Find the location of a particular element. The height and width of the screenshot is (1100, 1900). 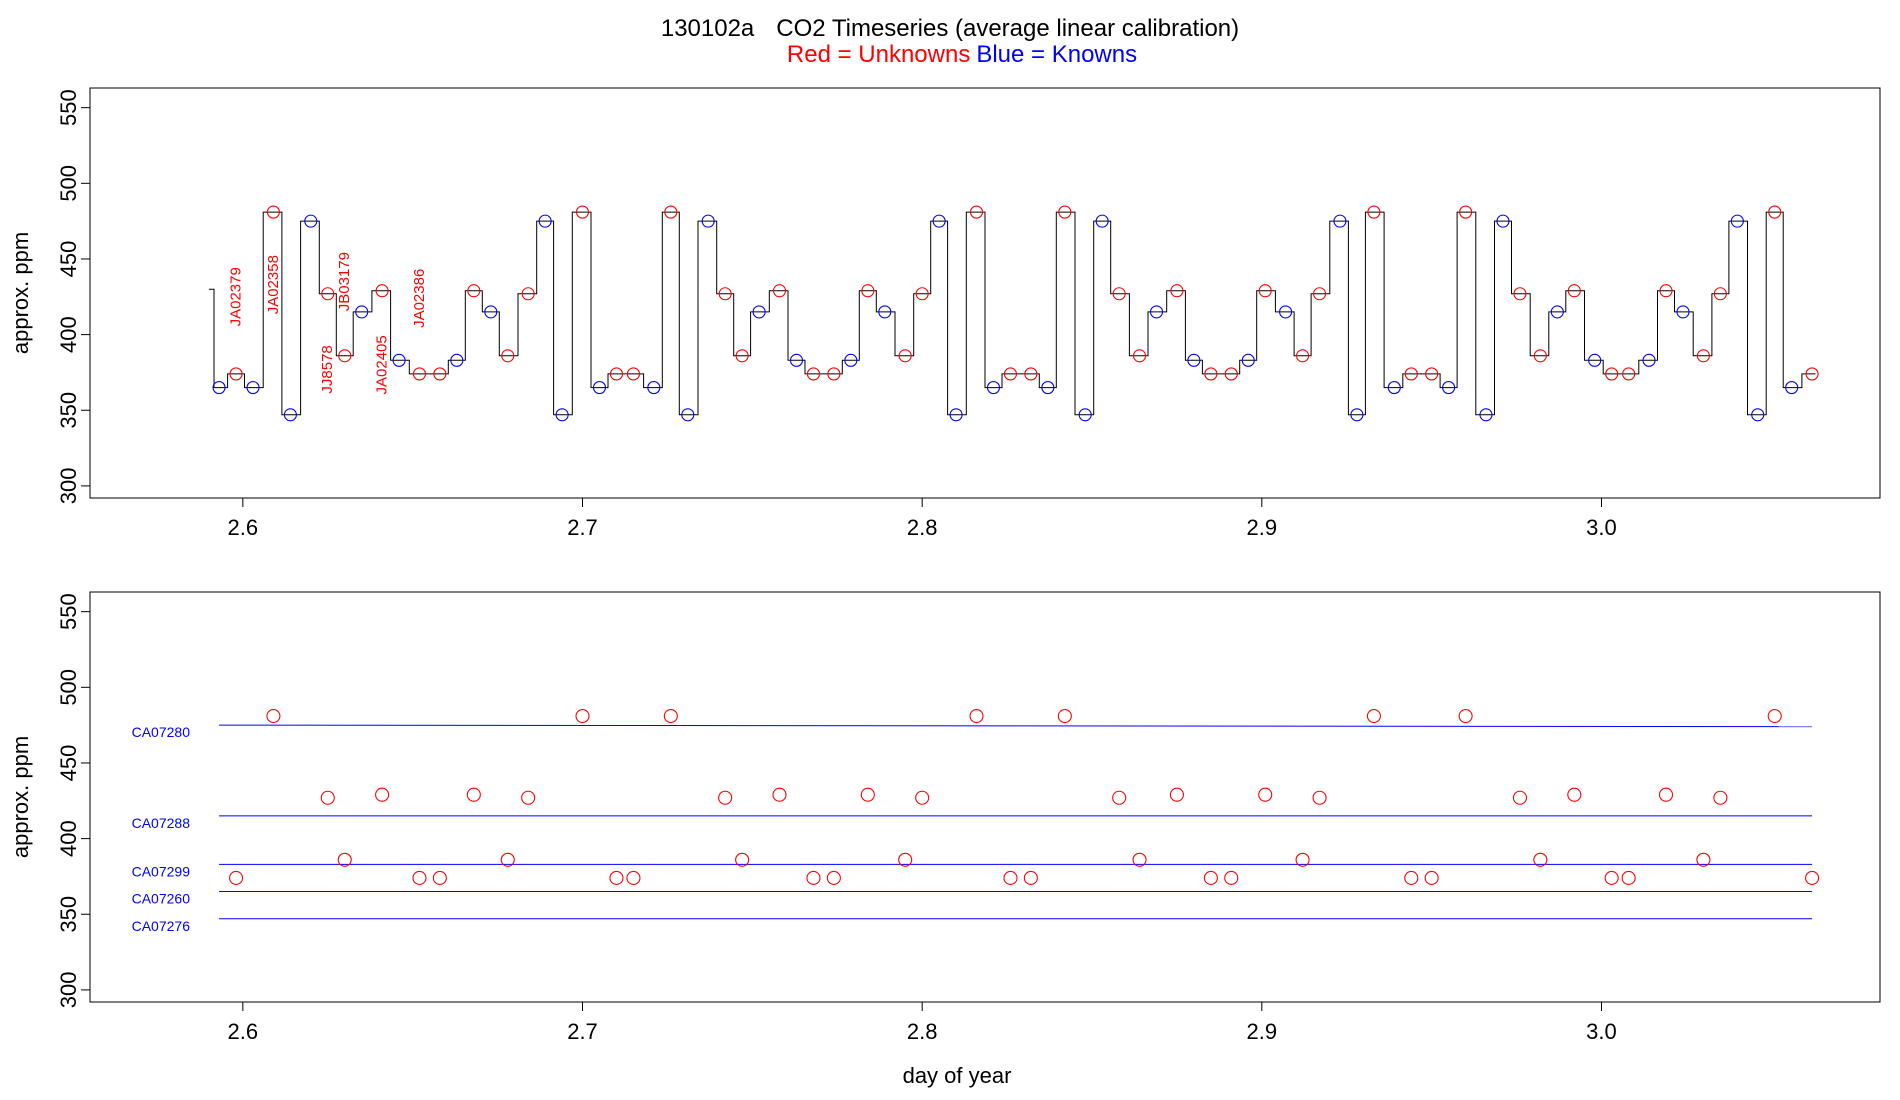

unknown-markers is located at coordinates (1024, 797).